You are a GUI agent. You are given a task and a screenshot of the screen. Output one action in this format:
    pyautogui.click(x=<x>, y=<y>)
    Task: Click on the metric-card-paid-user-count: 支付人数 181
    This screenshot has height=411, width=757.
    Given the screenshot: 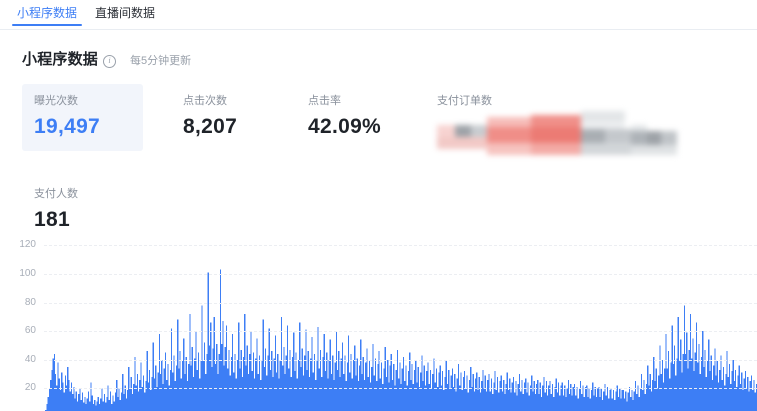 What is the action you would take?
    pyautogui.click(x=82, y=210)
    